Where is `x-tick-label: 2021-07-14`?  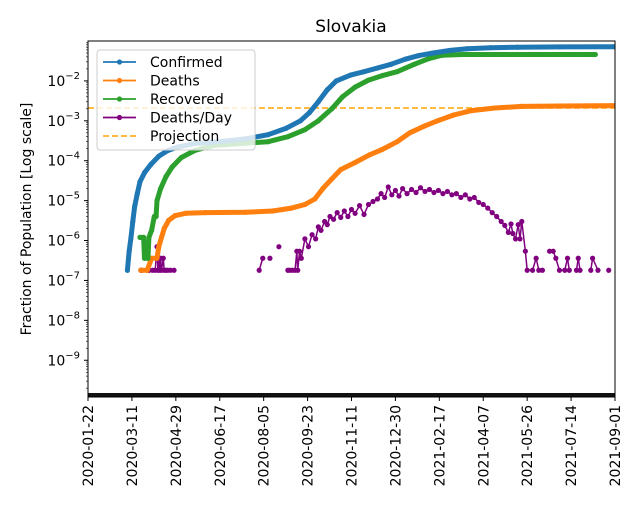
x-tick-label: 2021-07-14 is located at coordinates (572, 445).